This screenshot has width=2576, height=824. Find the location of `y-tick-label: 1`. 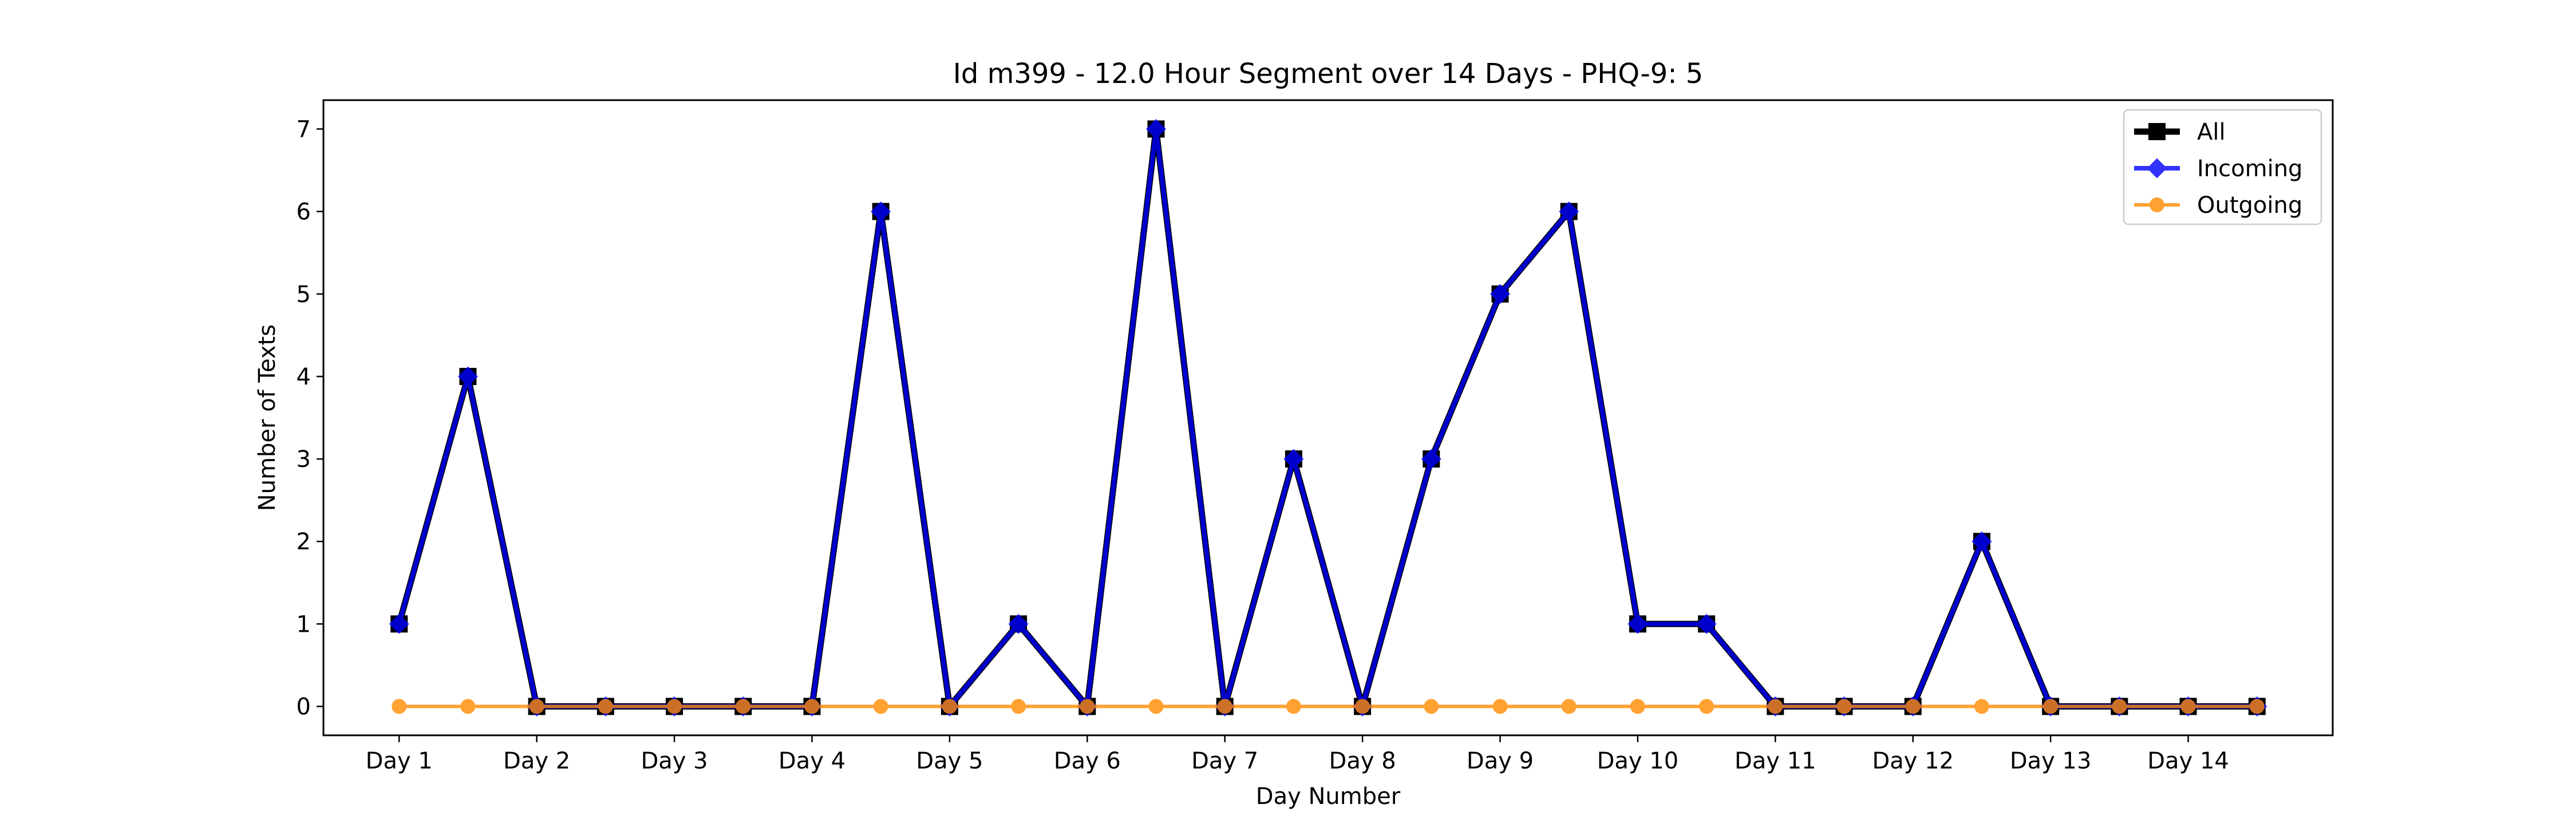

y-tick-label: 1 is located at coordinates (304, 624).